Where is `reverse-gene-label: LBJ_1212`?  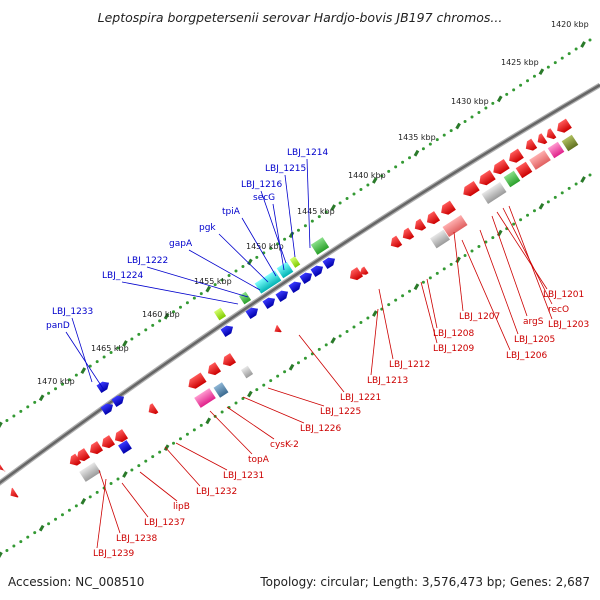
reverse-gene-label: LBJ_1212 is located at coordinates (409, 365).